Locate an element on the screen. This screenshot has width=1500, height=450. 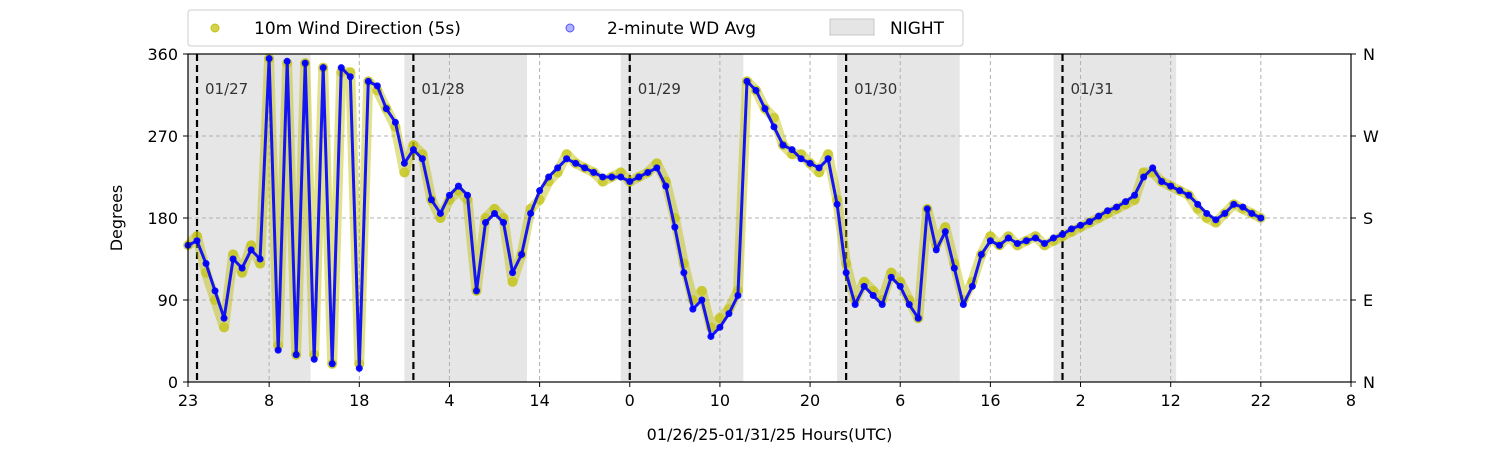
x-tick-label-11: 12 is located at coordinates (1171, 400).